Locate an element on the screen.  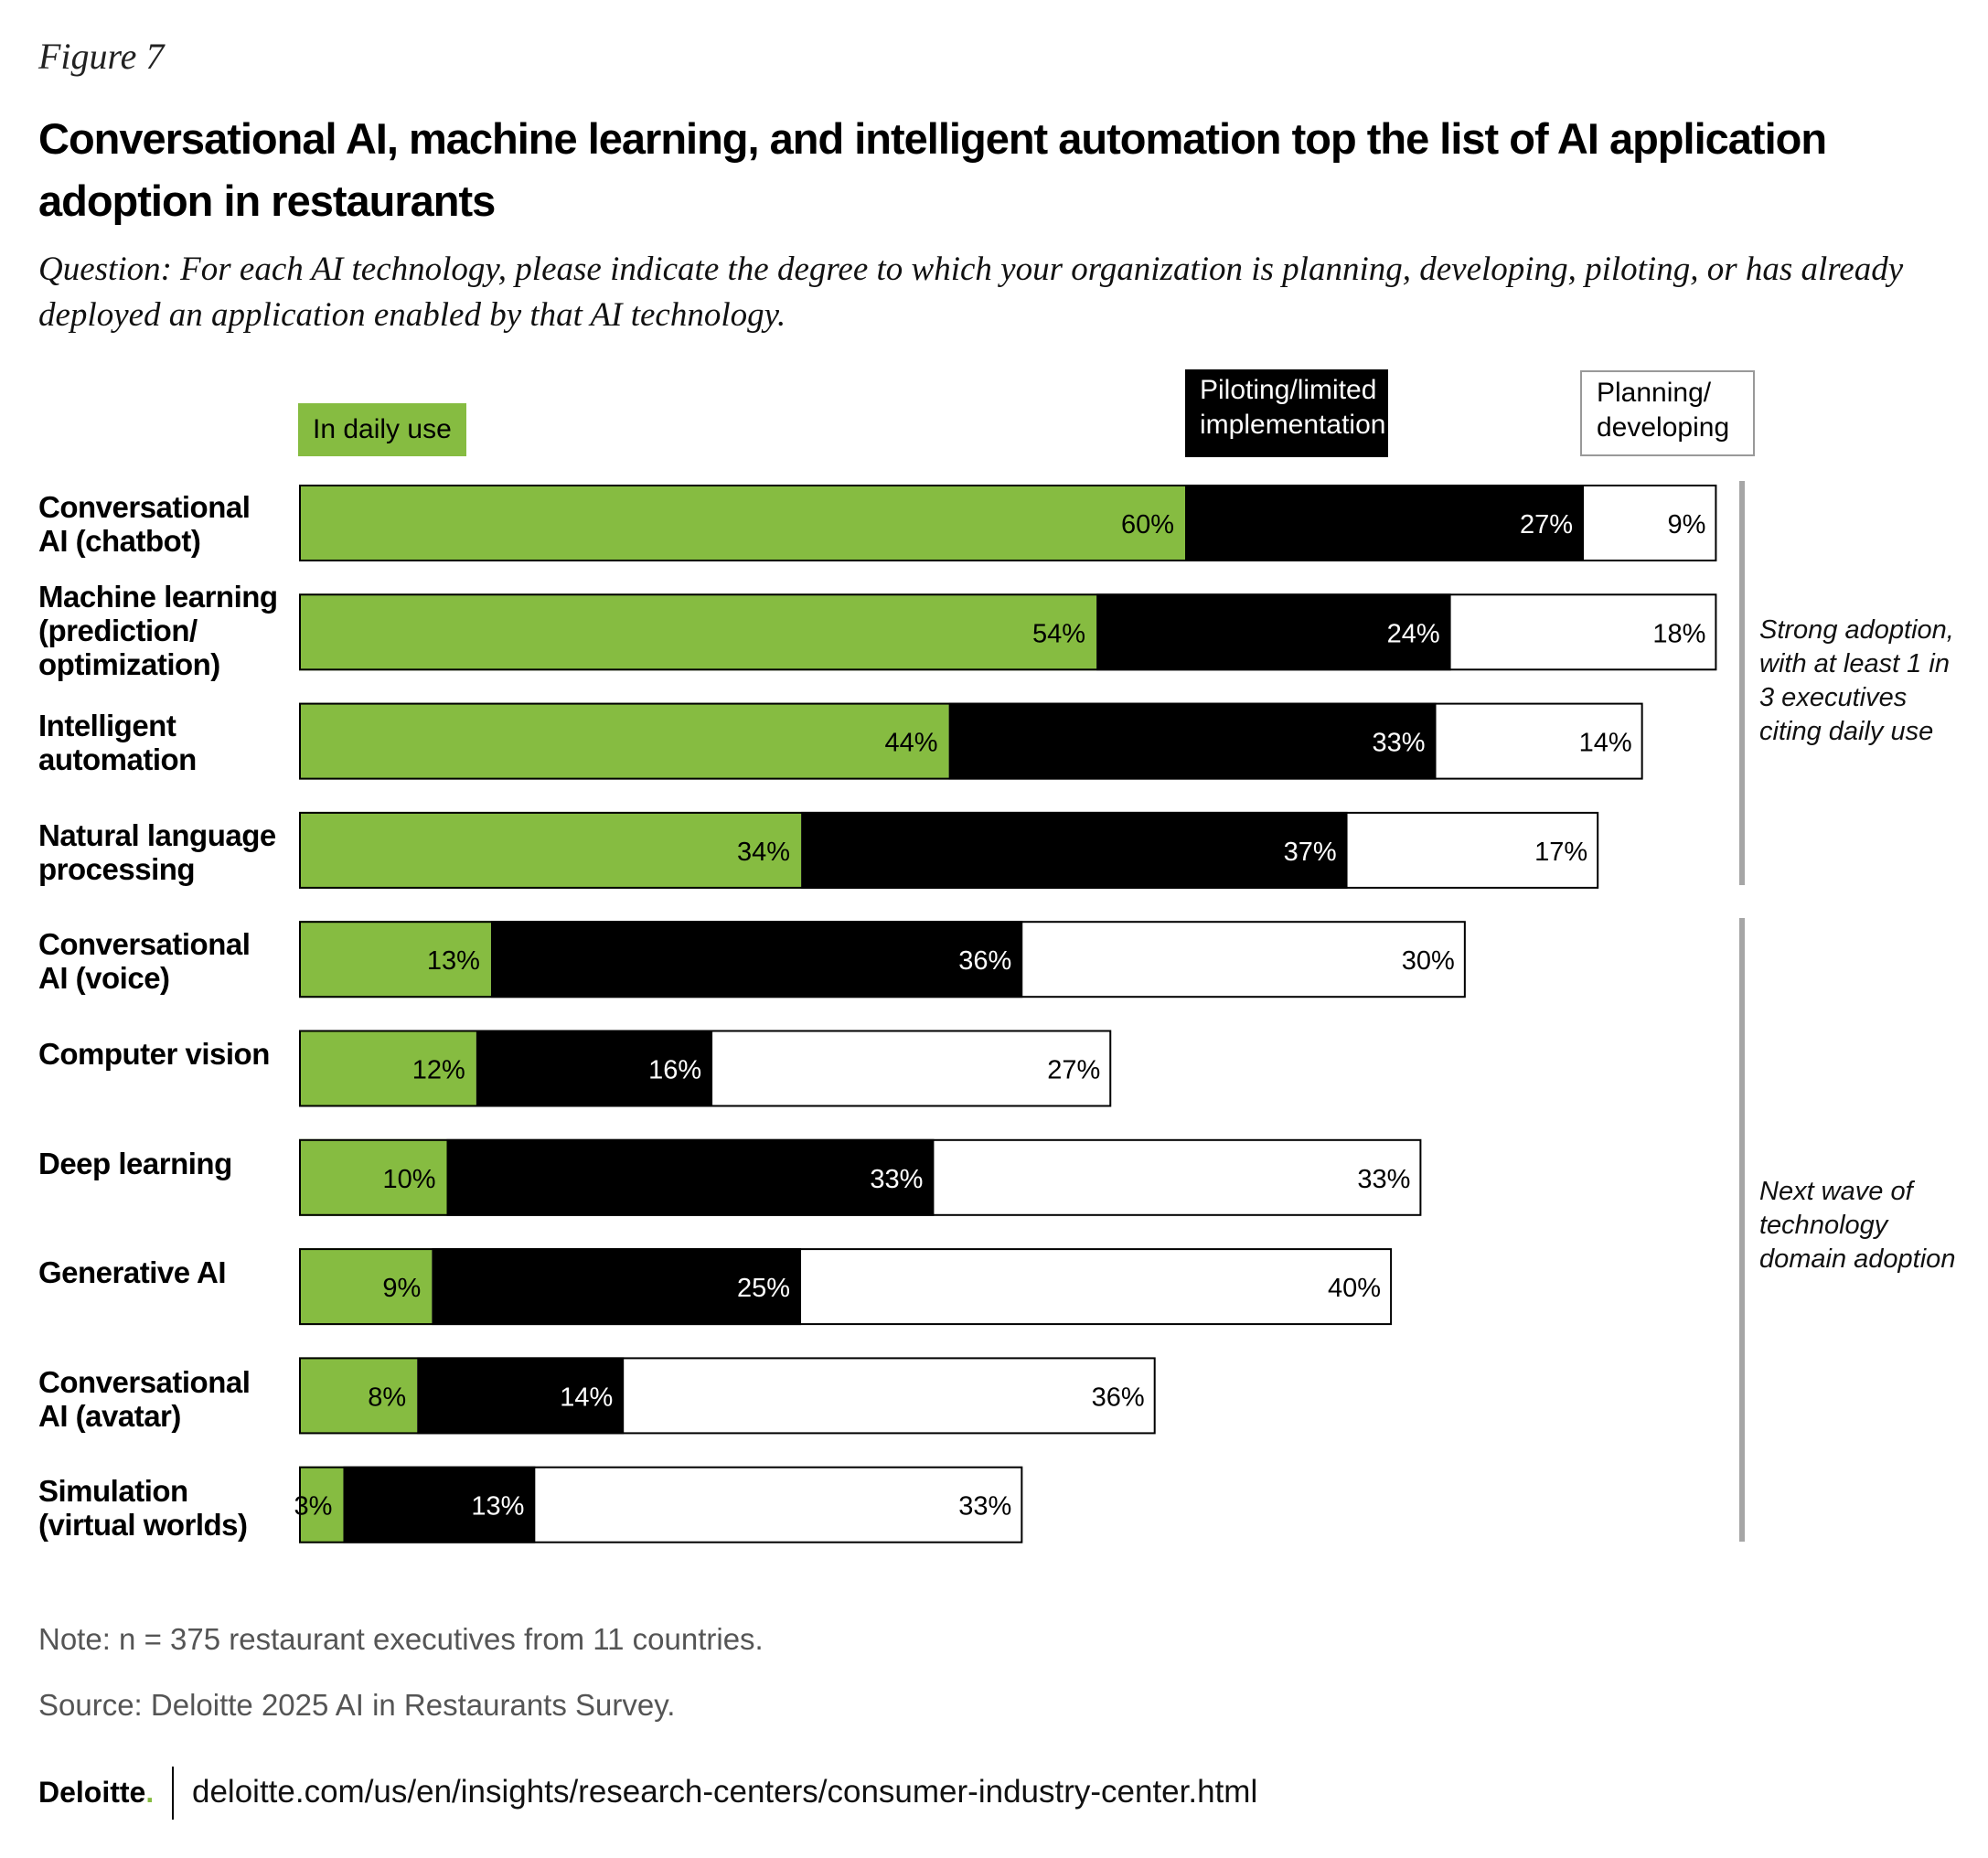
category-label: Simulation (virtual worlds) is located at coordinates (143, 1508).